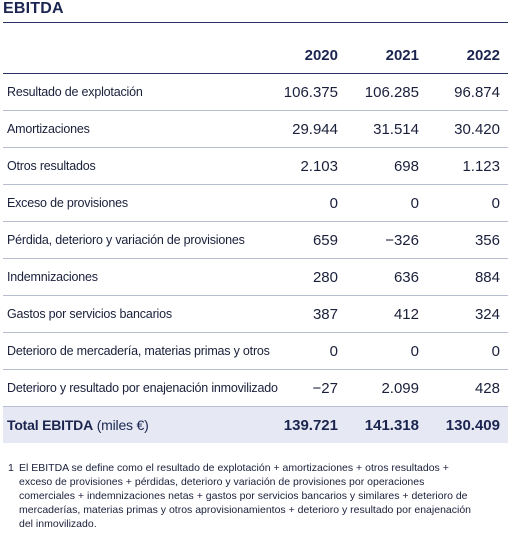 This screenshot has width=511, height=549. Describe the element at coordinates (386, 424) in the screenshot. I see `total-value: 141.318` at that location.